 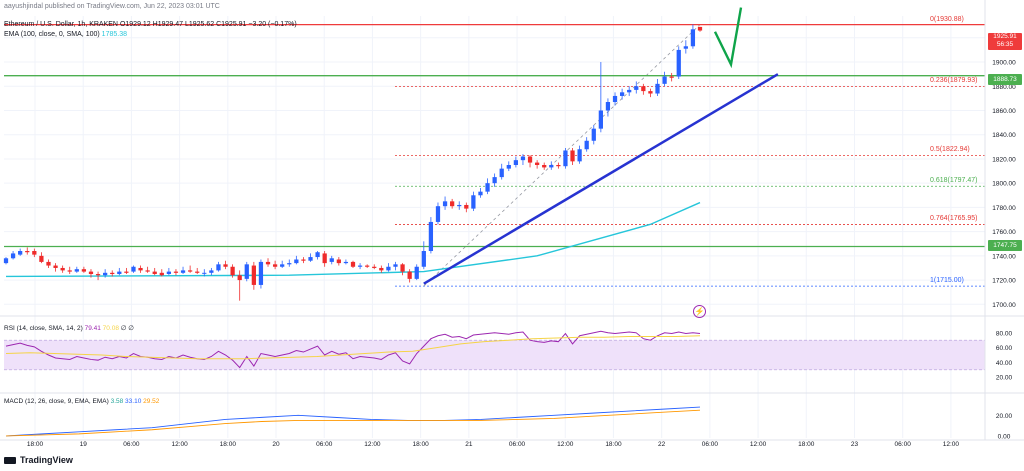 I want to click on tradingview-logo: TradingView, so click(x=38, y=460).